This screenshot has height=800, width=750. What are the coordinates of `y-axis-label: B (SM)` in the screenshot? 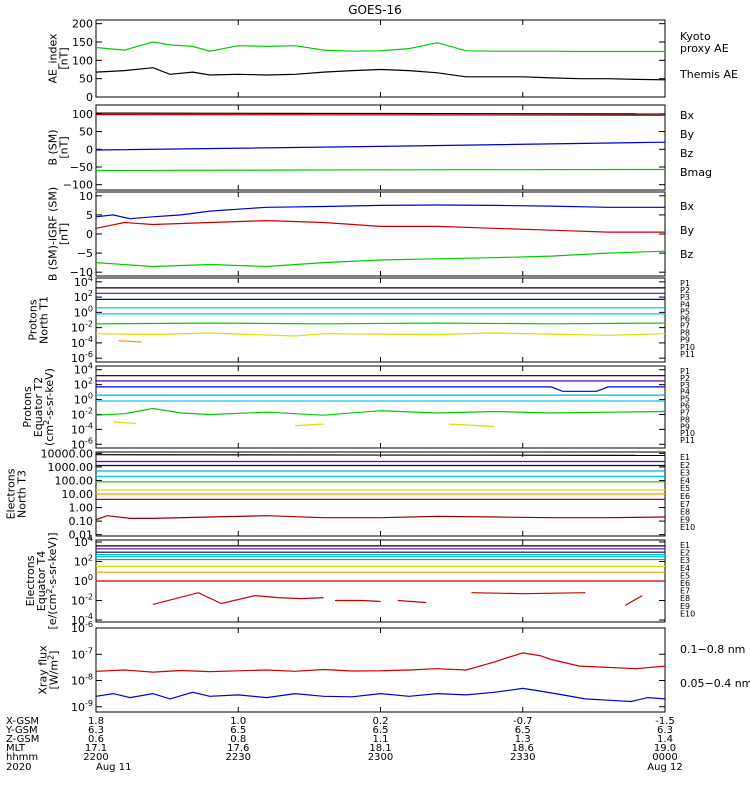 It's located at (53, 147).